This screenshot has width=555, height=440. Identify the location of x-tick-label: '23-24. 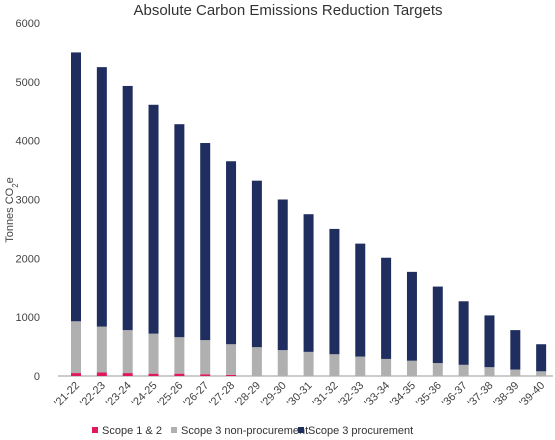
(119, 395).